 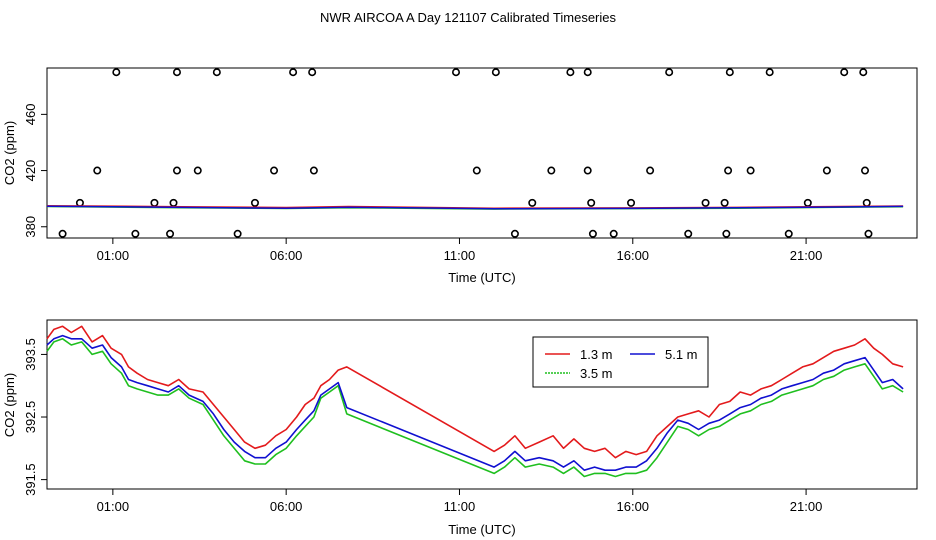 I want to click on legend-label-5-1m: 5.1 m, so click(x=681, y=354).